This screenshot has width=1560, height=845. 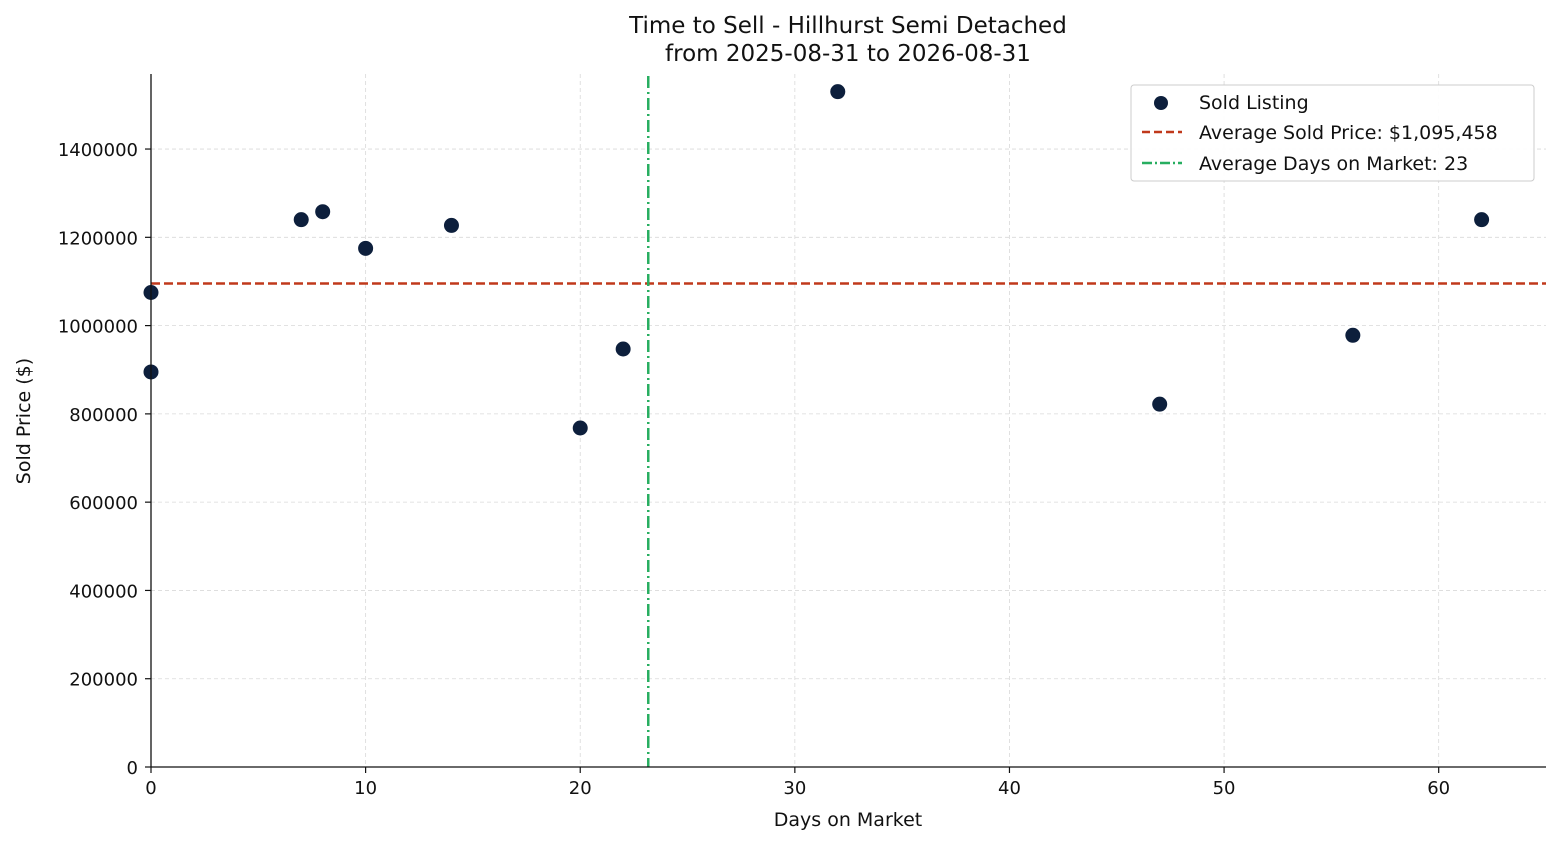 What do you see at coordinates (103, 680) in the screenshot?
I see `y-tick-label: 200000` at bounding box center [103, 680].